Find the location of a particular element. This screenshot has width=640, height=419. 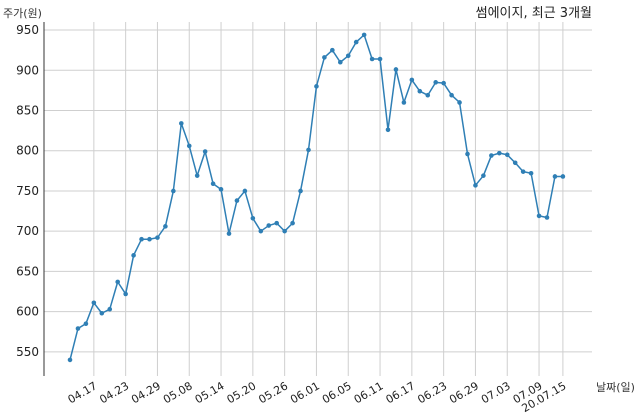

x-tick-label: 06.11 is located at coordinates (369, 392).